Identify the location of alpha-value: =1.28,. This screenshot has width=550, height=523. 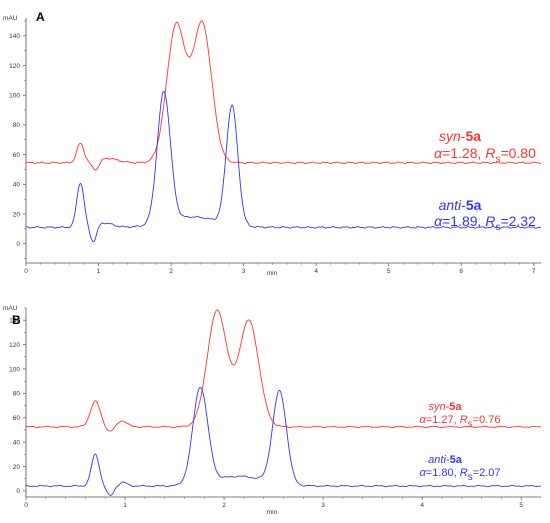
(463, 153).